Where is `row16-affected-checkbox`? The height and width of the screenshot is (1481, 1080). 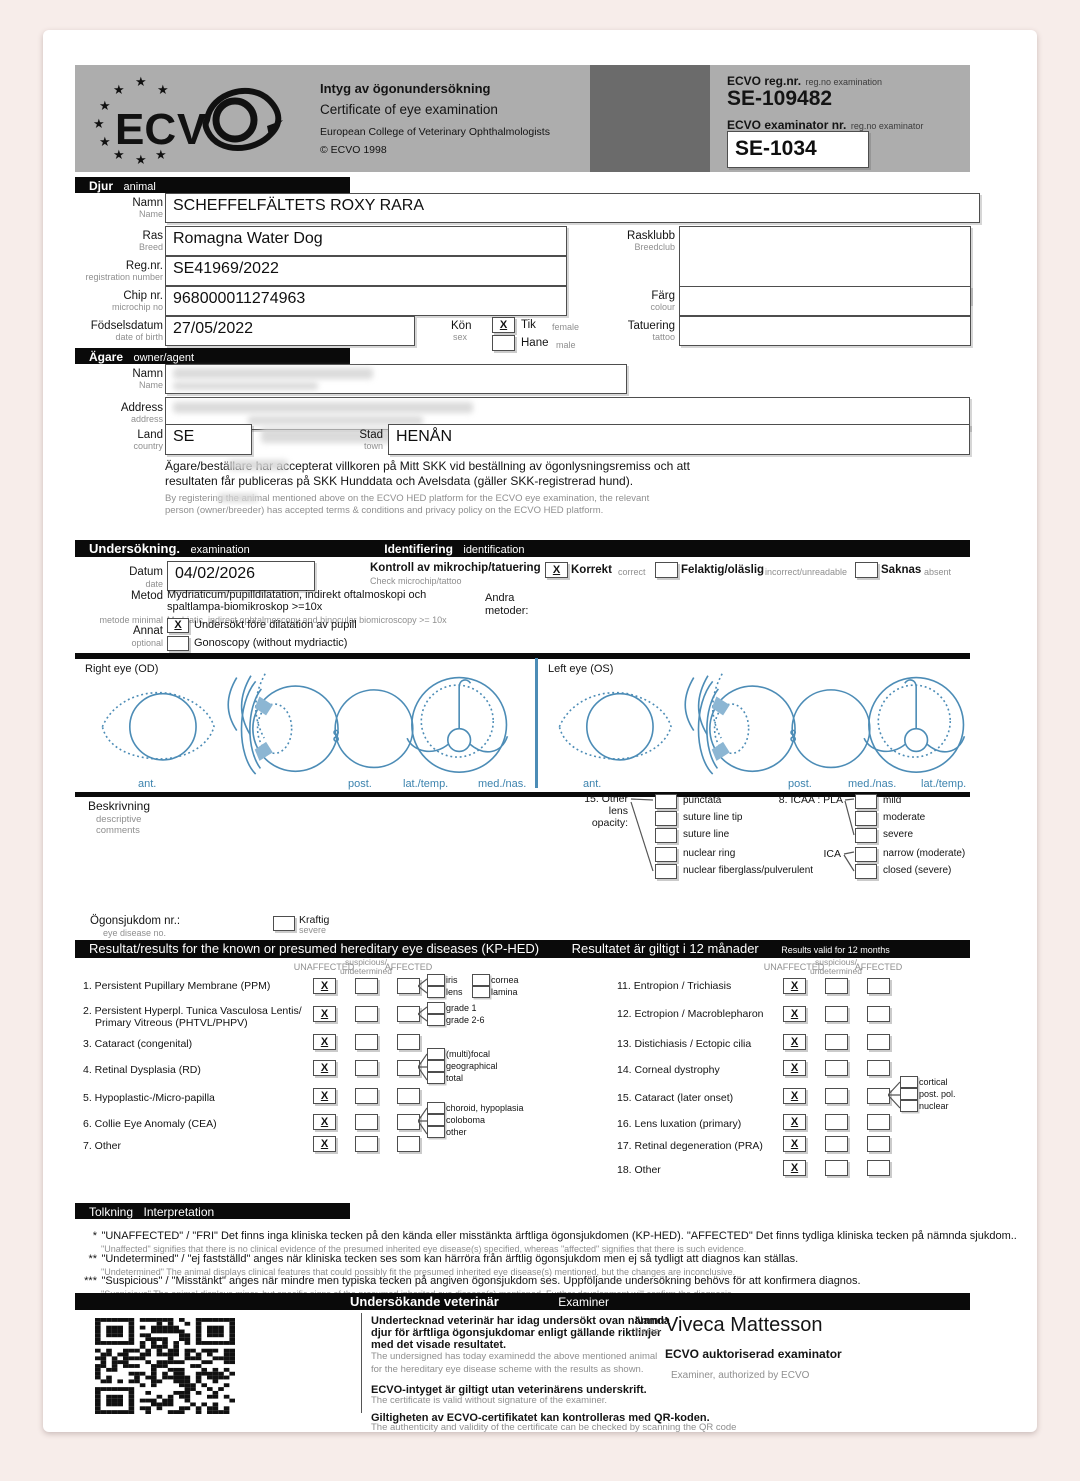 row16-affected-checkbox is located at coordinates (878, 1122).